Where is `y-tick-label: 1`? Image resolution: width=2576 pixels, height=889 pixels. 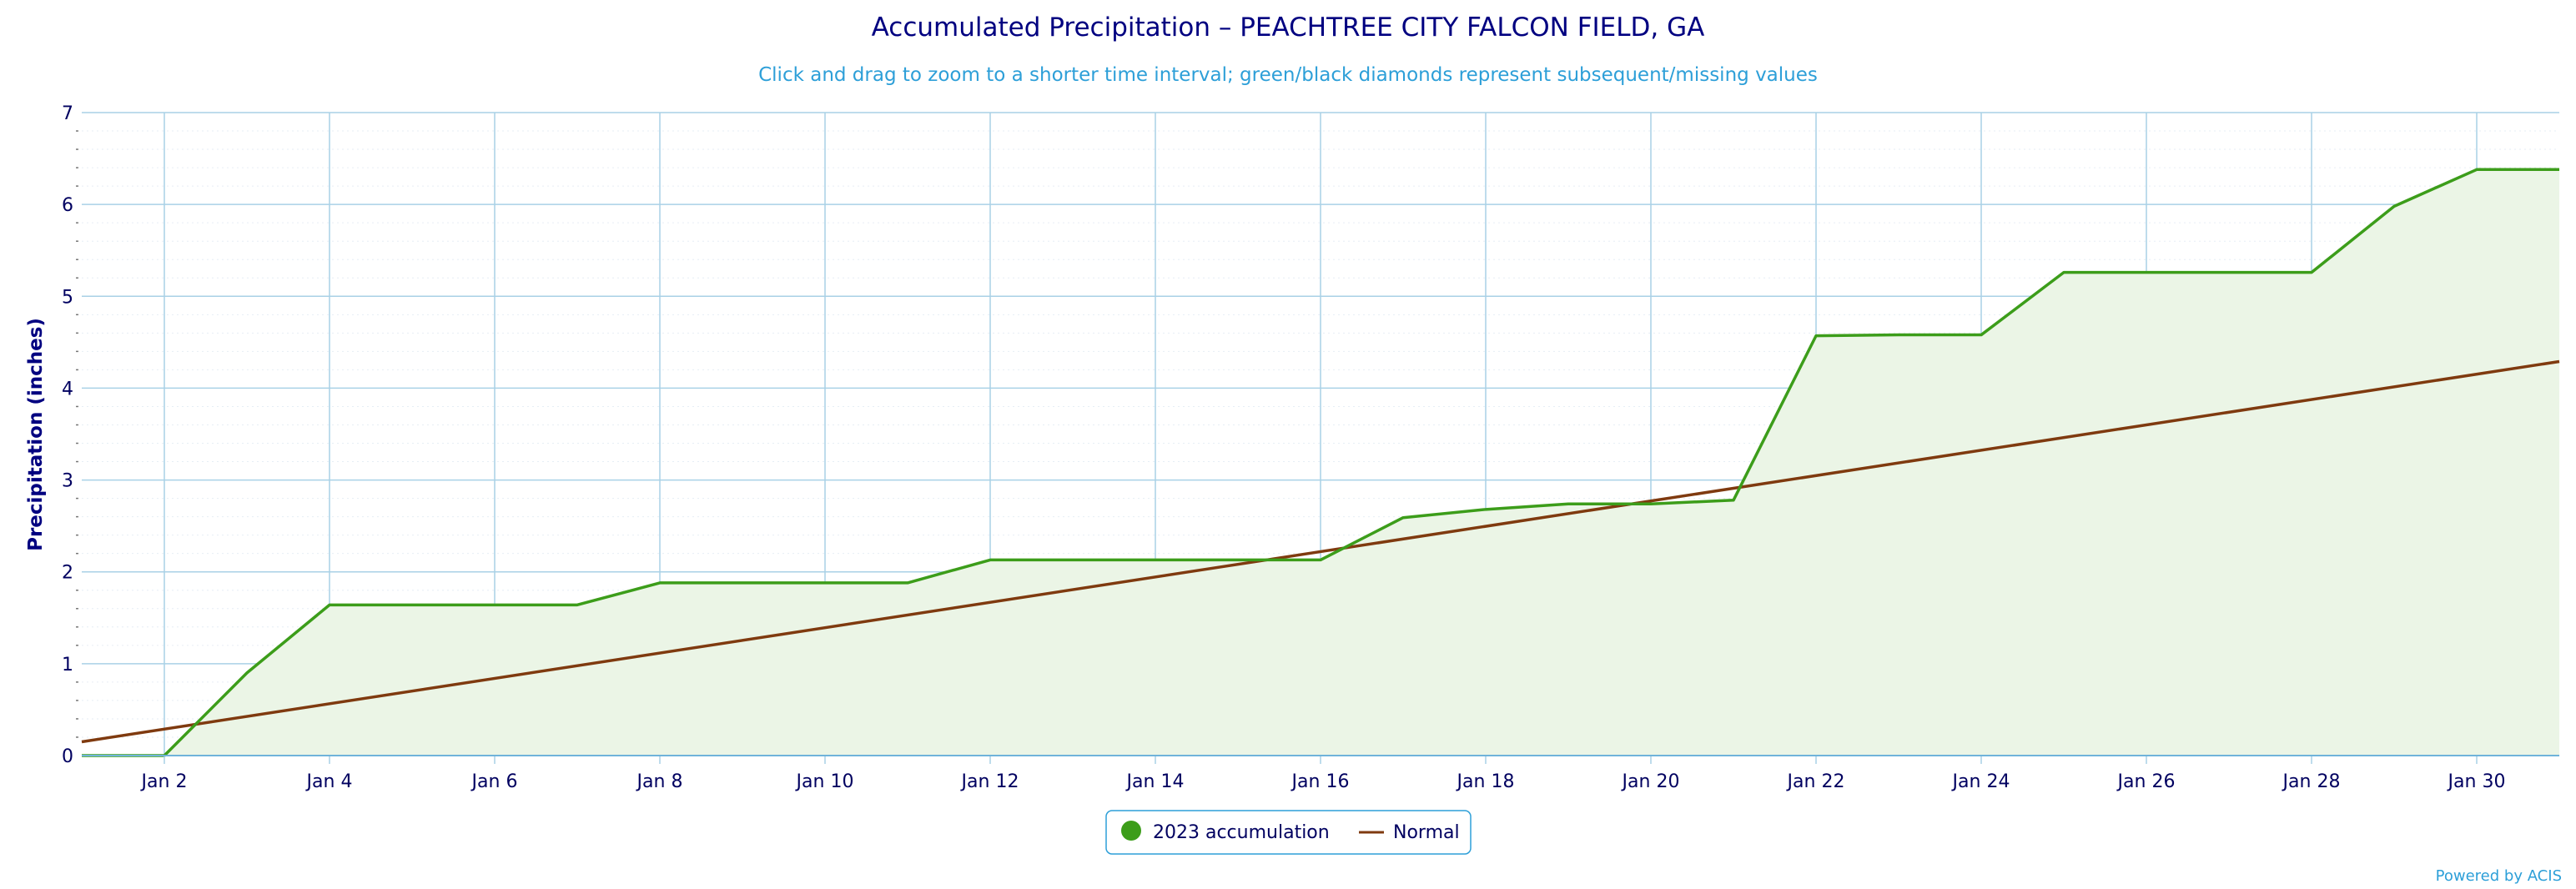
y-tick-label: 1 is located at coordinates (67, 665).